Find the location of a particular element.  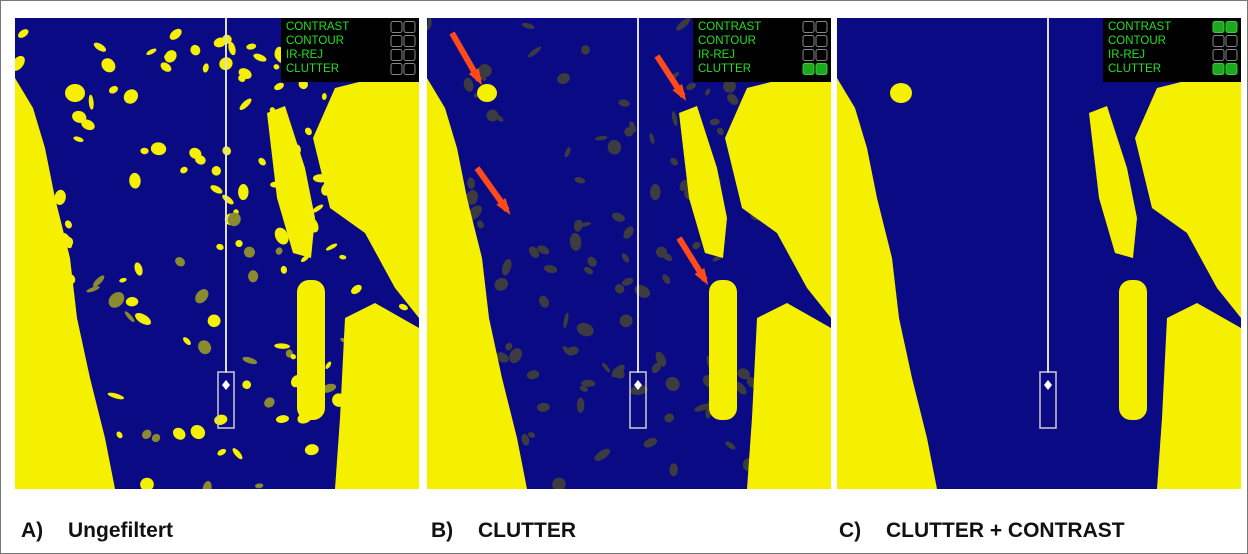

caption-text: CLUTTER + CONTRAST is located at coordinates (1005, 530).